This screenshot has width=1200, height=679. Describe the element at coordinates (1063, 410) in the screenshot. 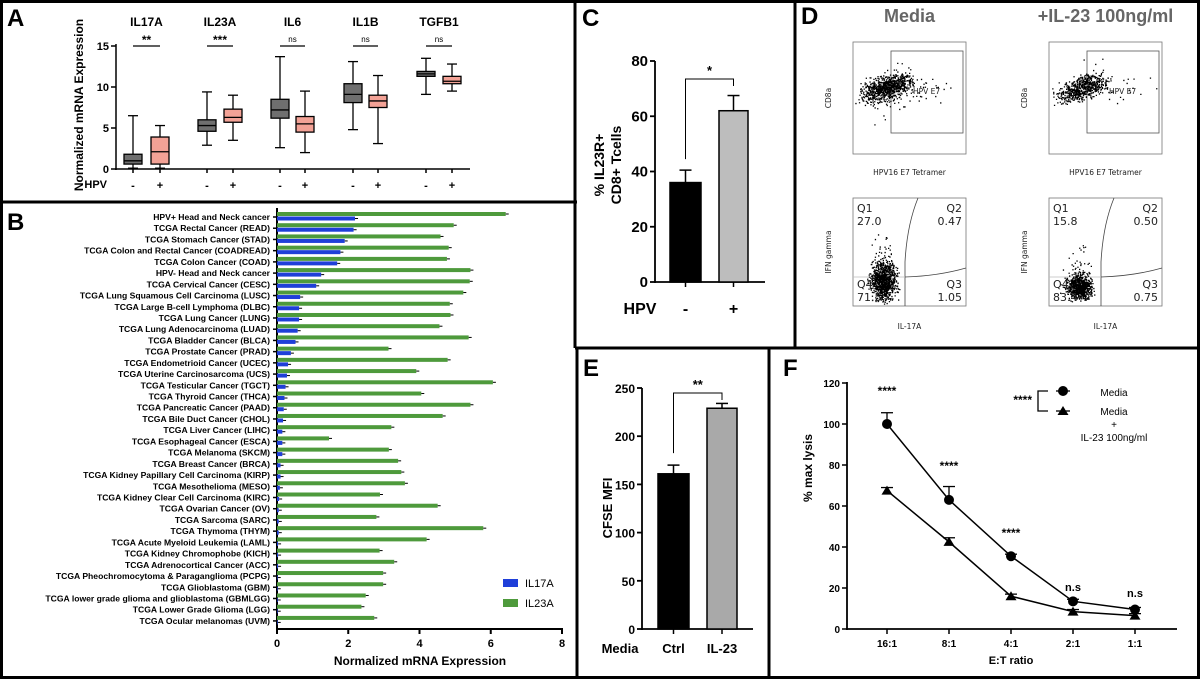

I see `legend-triangle-marker` at that location.